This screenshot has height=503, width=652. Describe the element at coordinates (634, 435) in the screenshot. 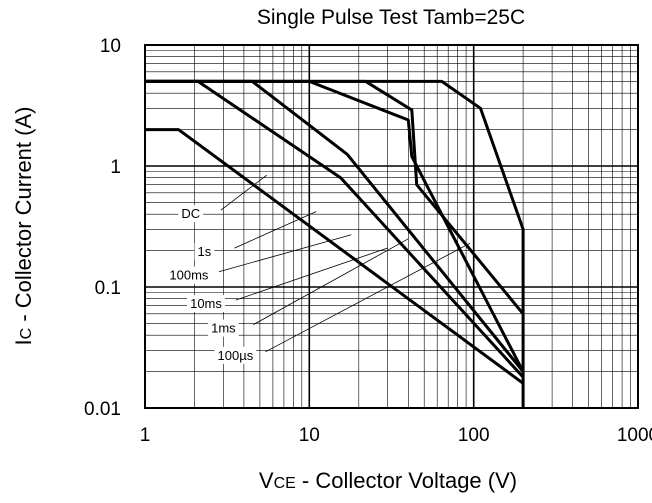

I see `x-tick-label: 1000` at that location.